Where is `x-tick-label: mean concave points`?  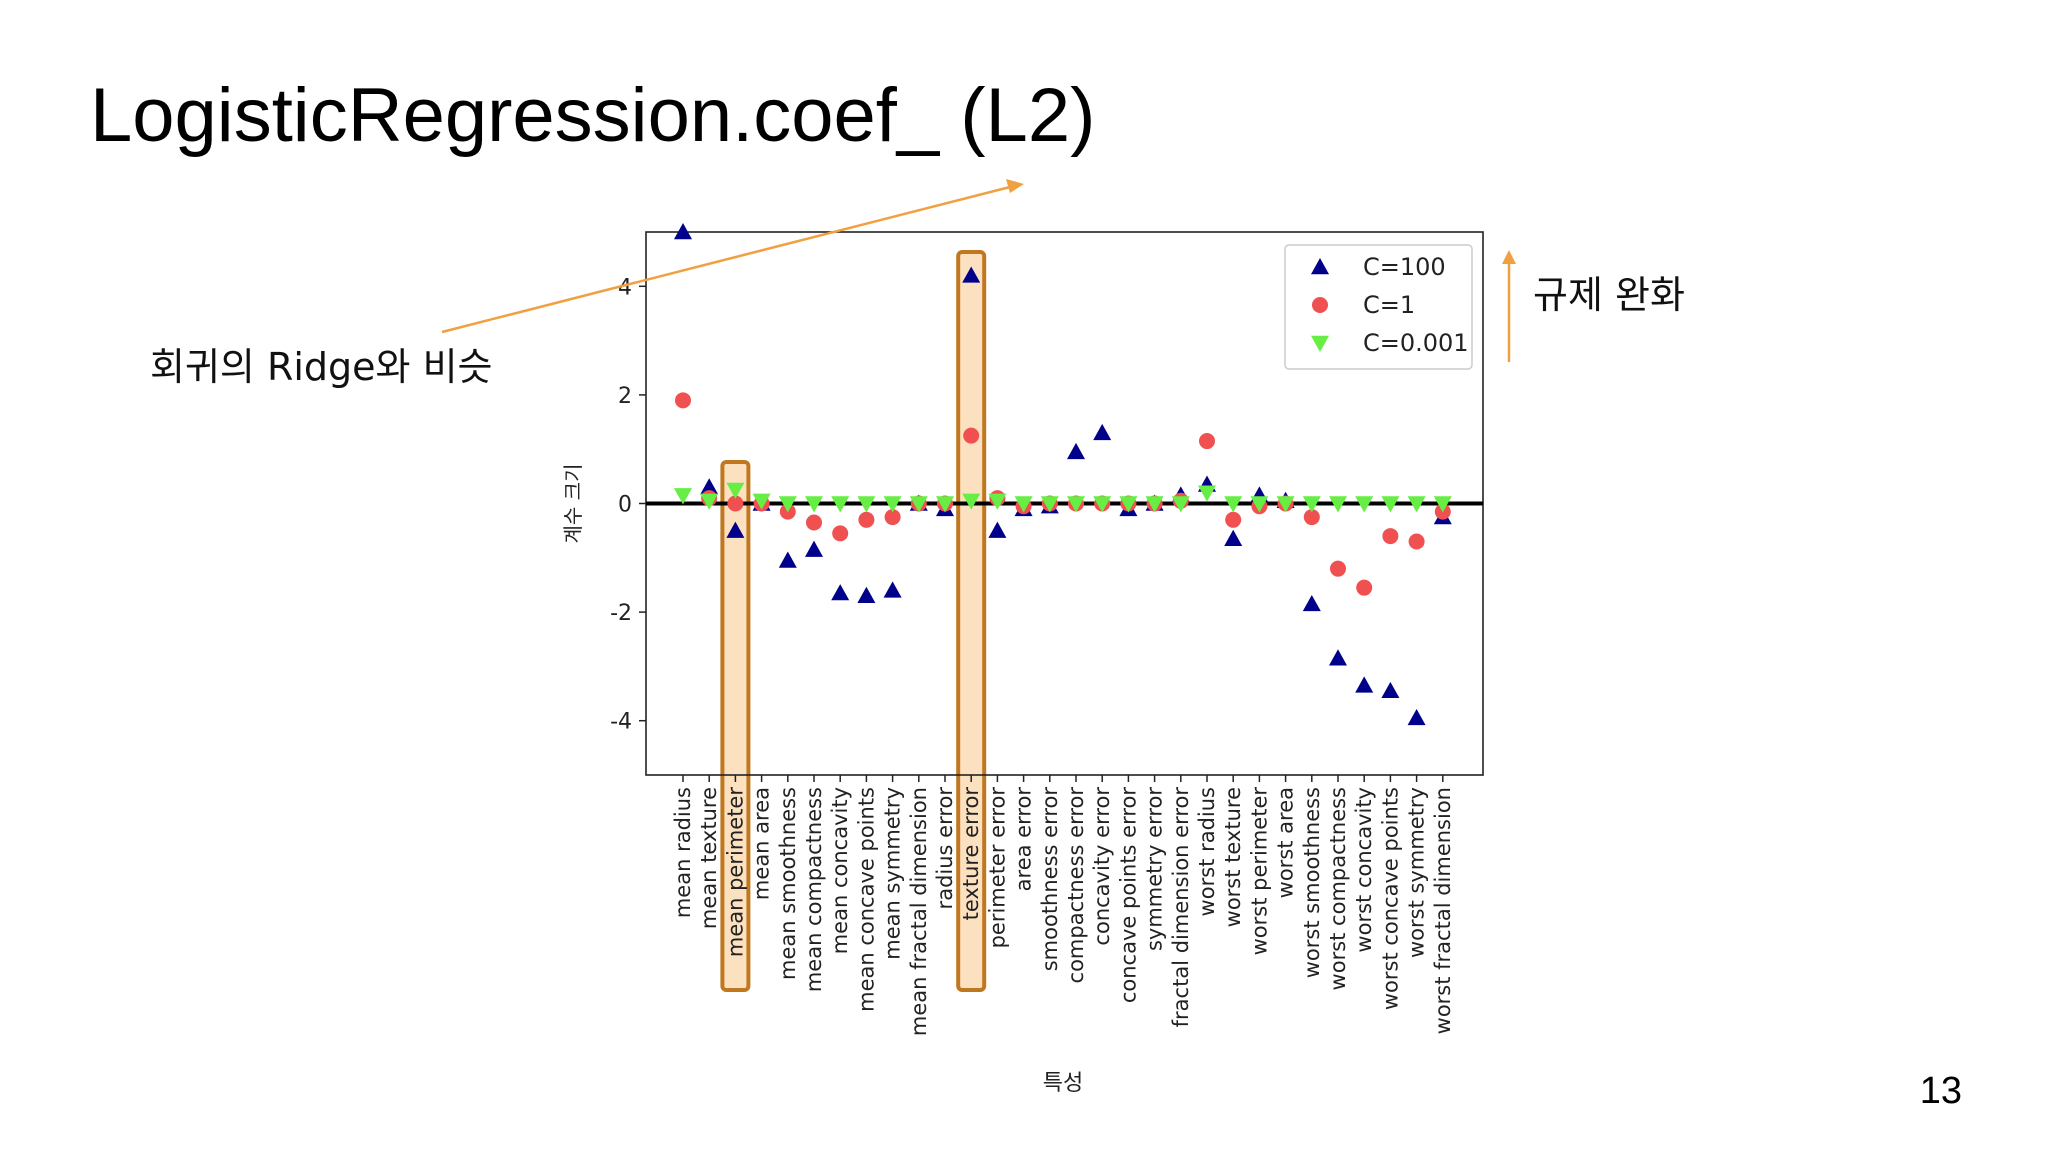
x-tick-label: mean concave points is located at coordinates (866, 899).